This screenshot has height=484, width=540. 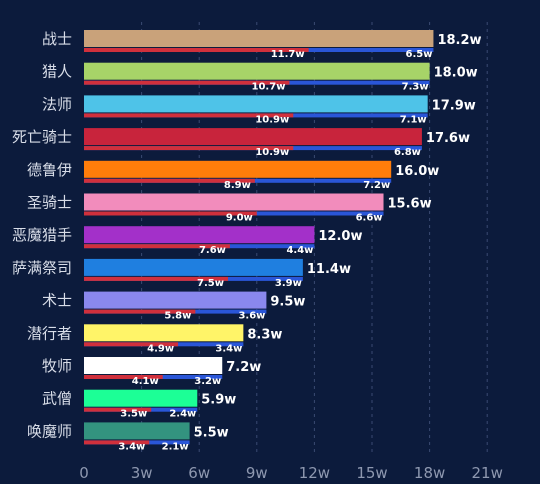 I want to click on x-tick-label: 9w, so click(x=257, y=473).